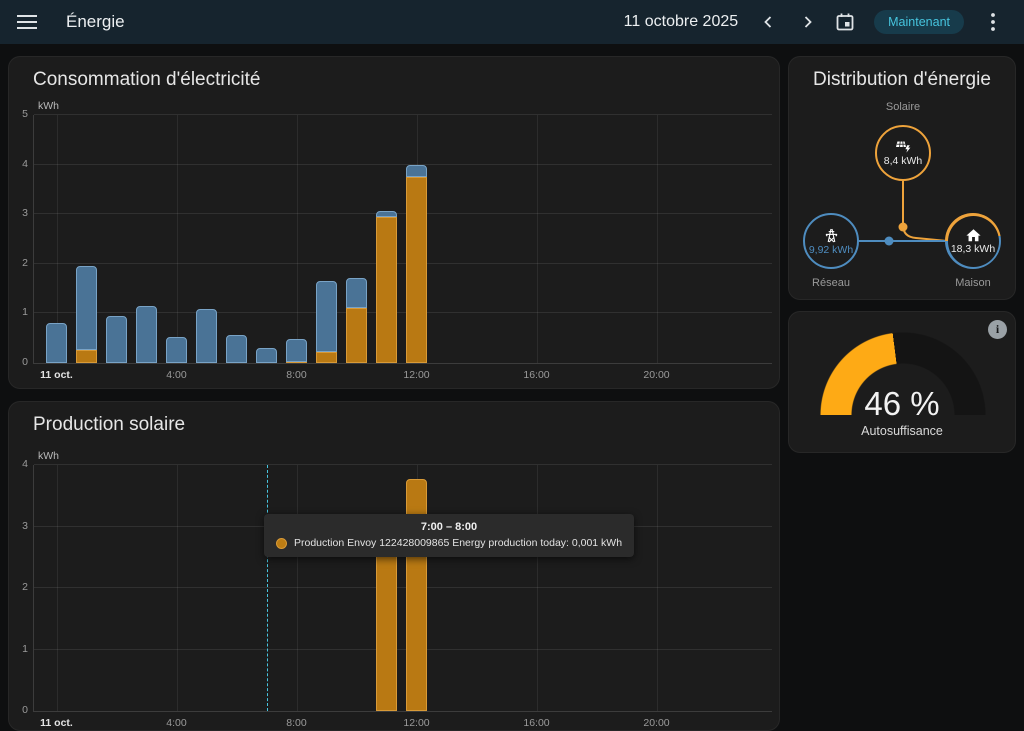 The height and width of the screenshot is (731, 1024). I want to click on transmission-tower-icon, so click(831, 235).